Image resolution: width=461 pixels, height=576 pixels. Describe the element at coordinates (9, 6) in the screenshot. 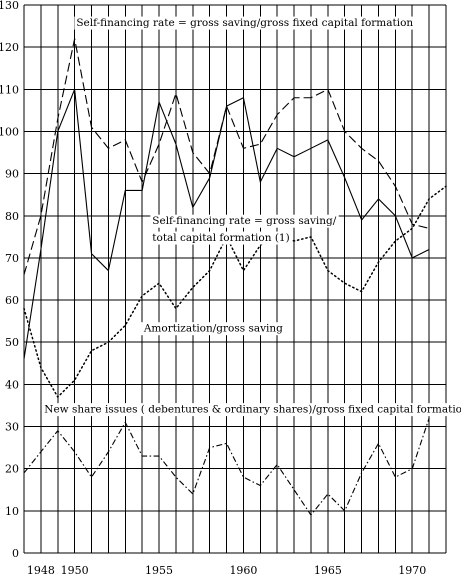

I see `y-tick-label: 130` at that location.